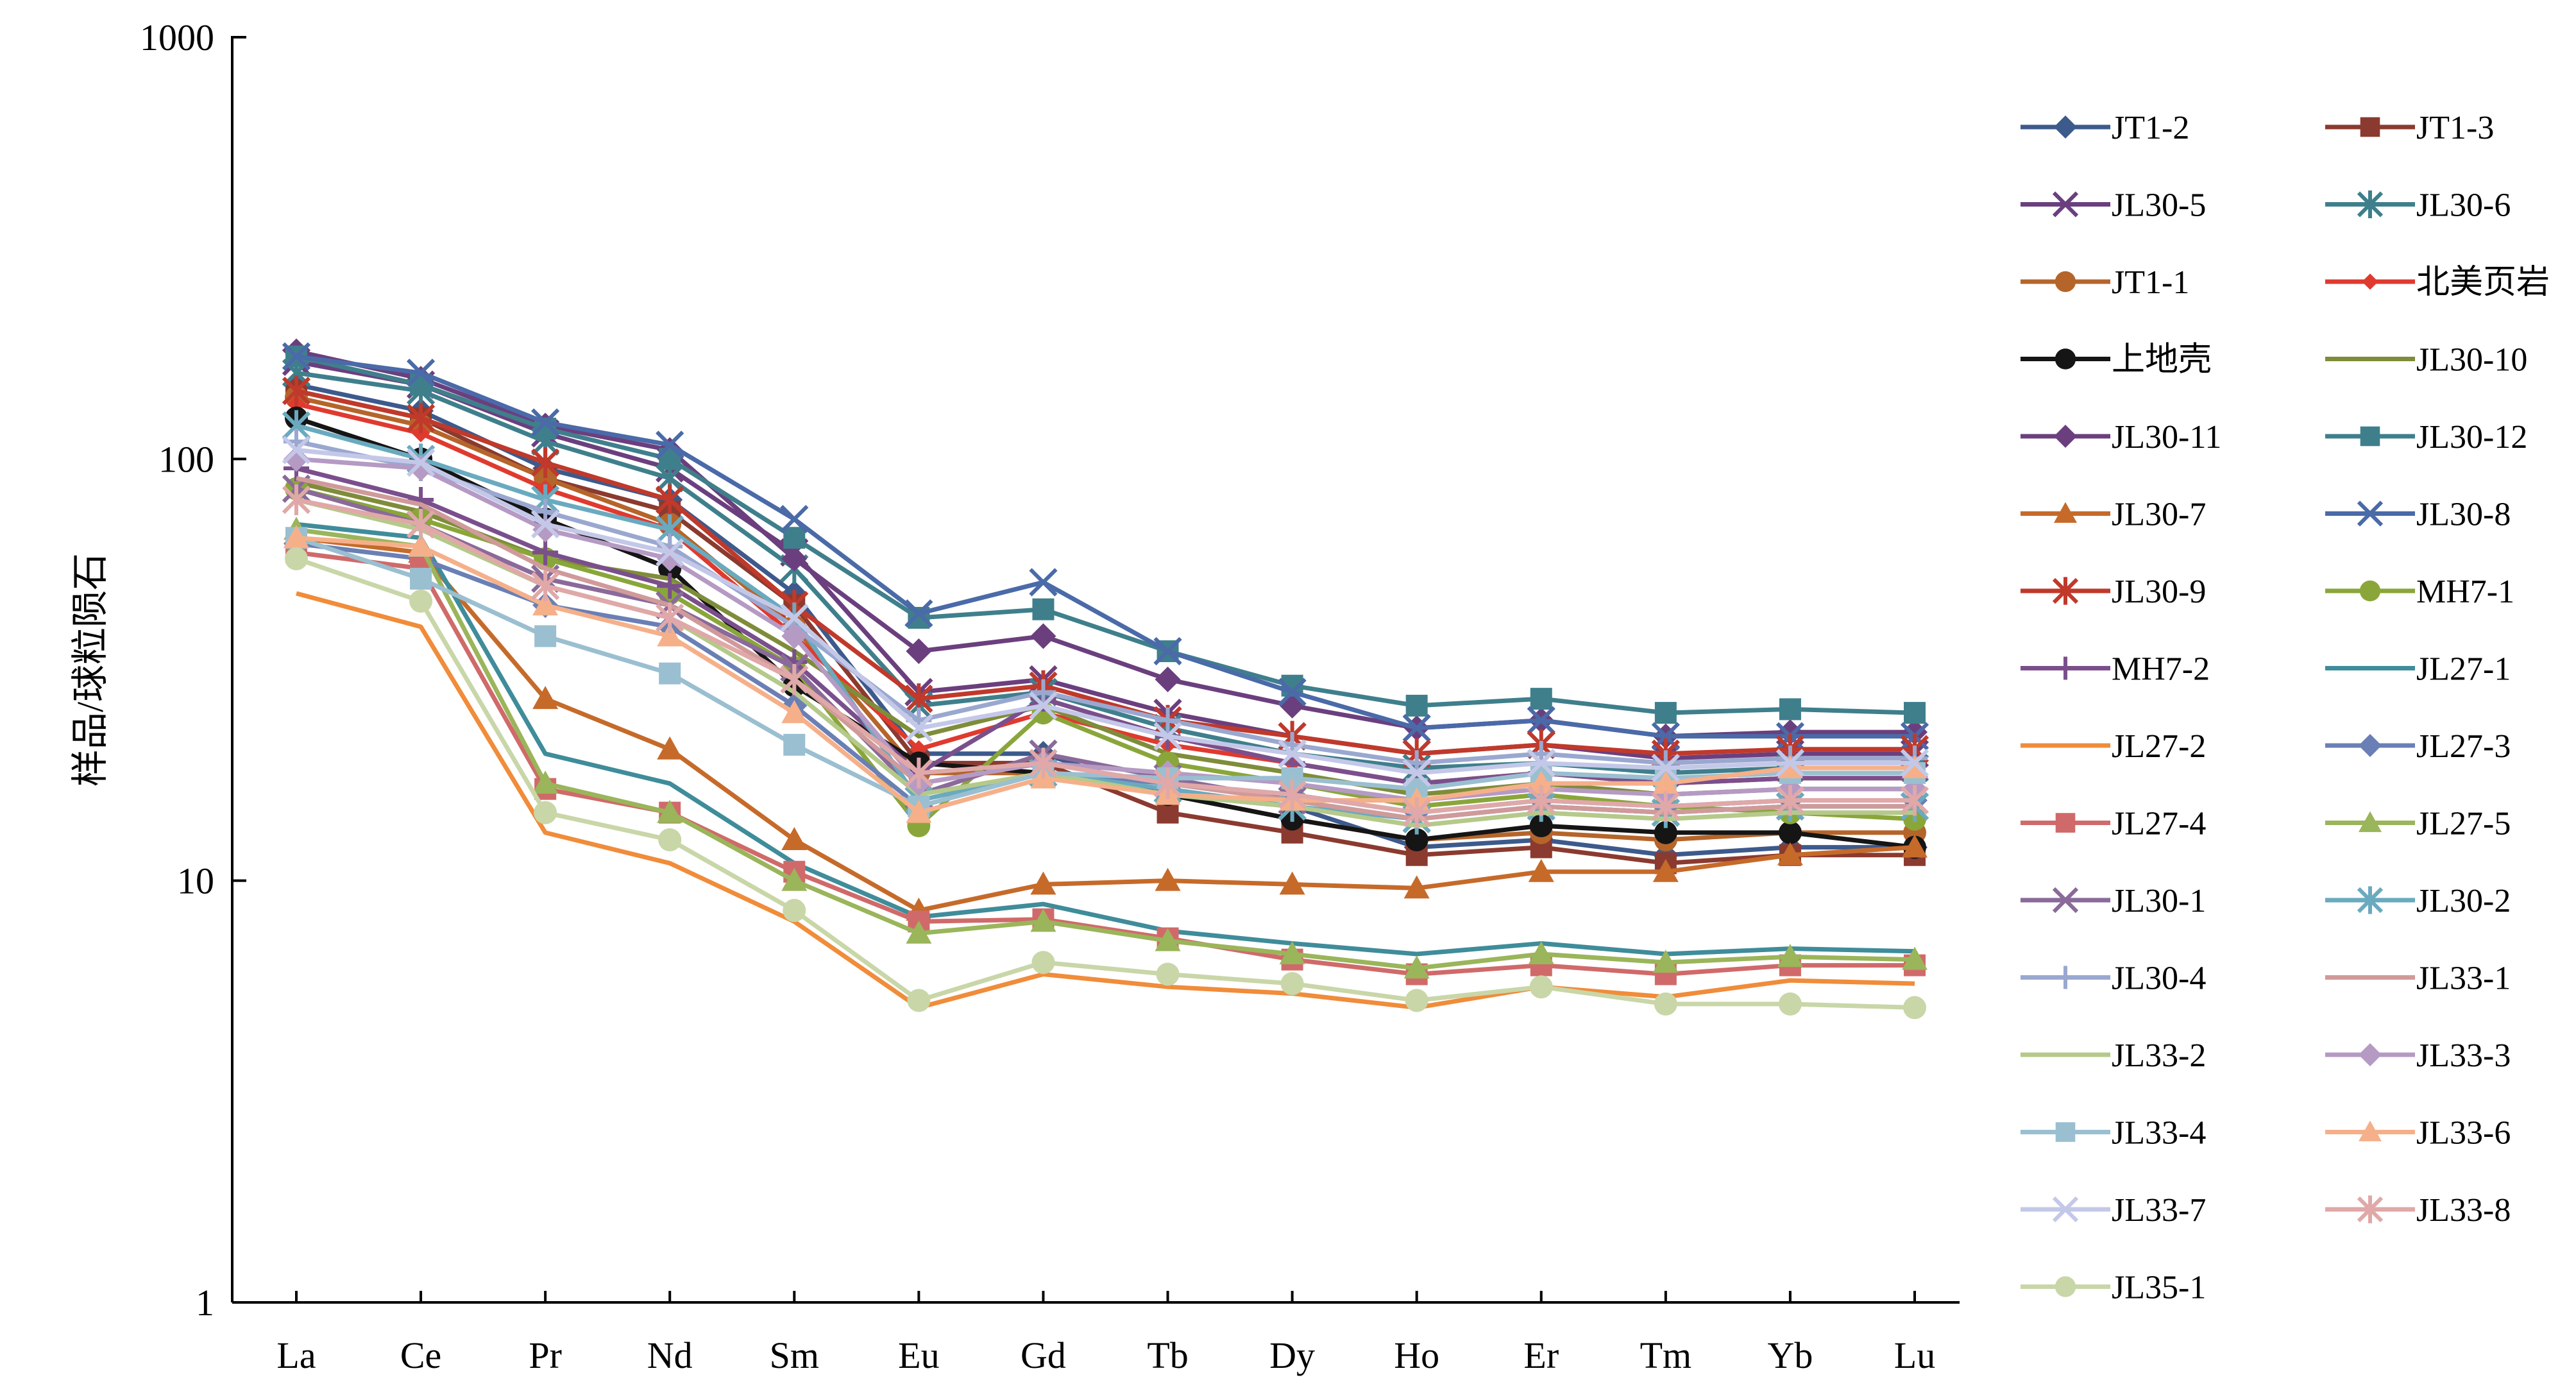  I want to click on legend-item: JL33-1, so click(2418, 978).